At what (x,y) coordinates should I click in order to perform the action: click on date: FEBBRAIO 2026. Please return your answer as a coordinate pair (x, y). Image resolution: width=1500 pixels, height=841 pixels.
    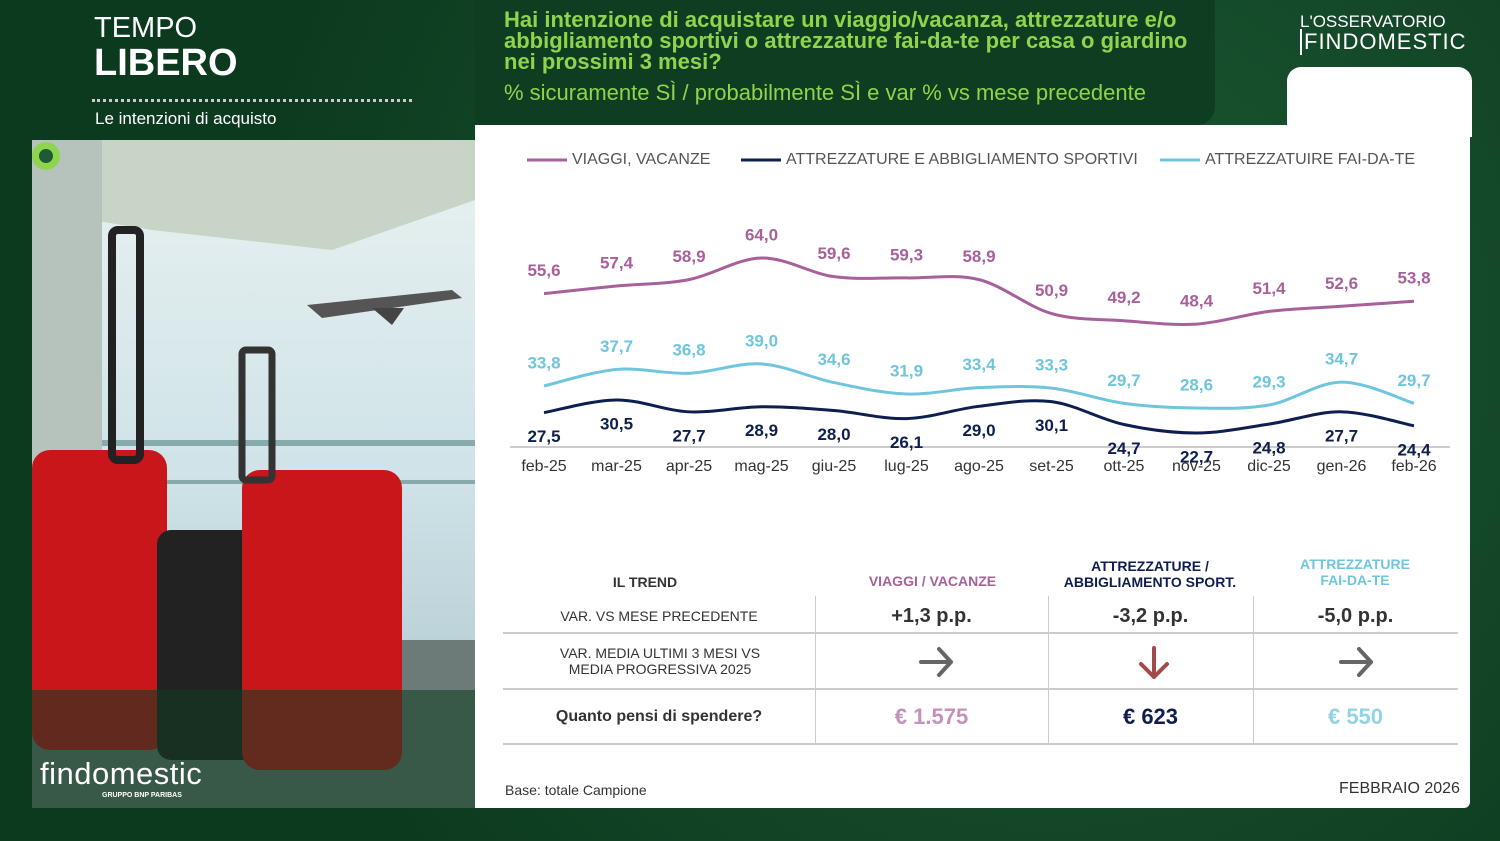
    Looking at the image, I should click on (1399, 788).